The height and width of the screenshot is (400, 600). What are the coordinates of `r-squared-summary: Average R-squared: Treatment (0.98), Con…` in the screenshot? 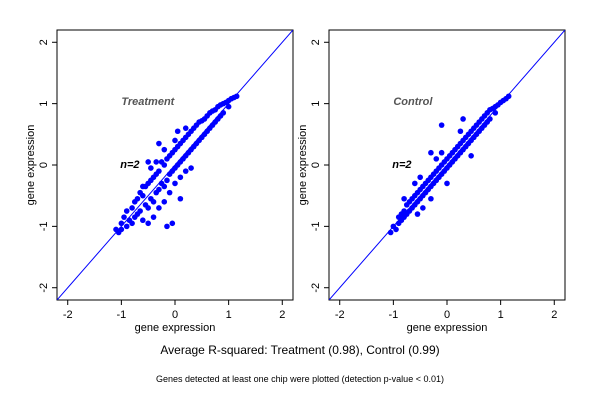 It's located at (300, 350).